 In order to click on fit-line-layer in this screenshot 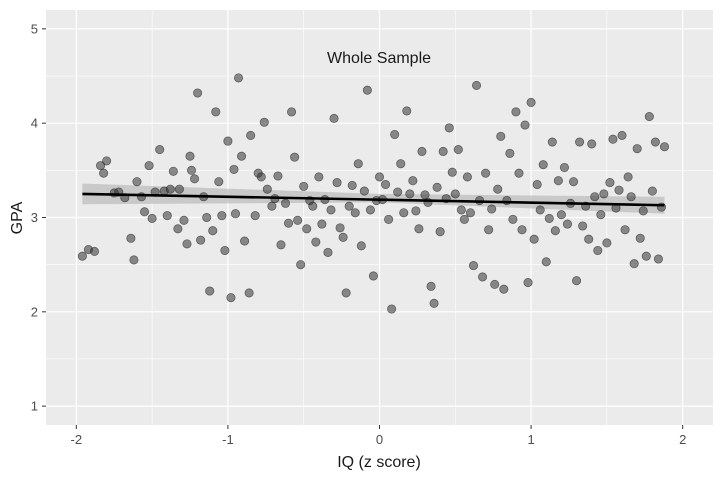, I will do `click(373, 199)`.